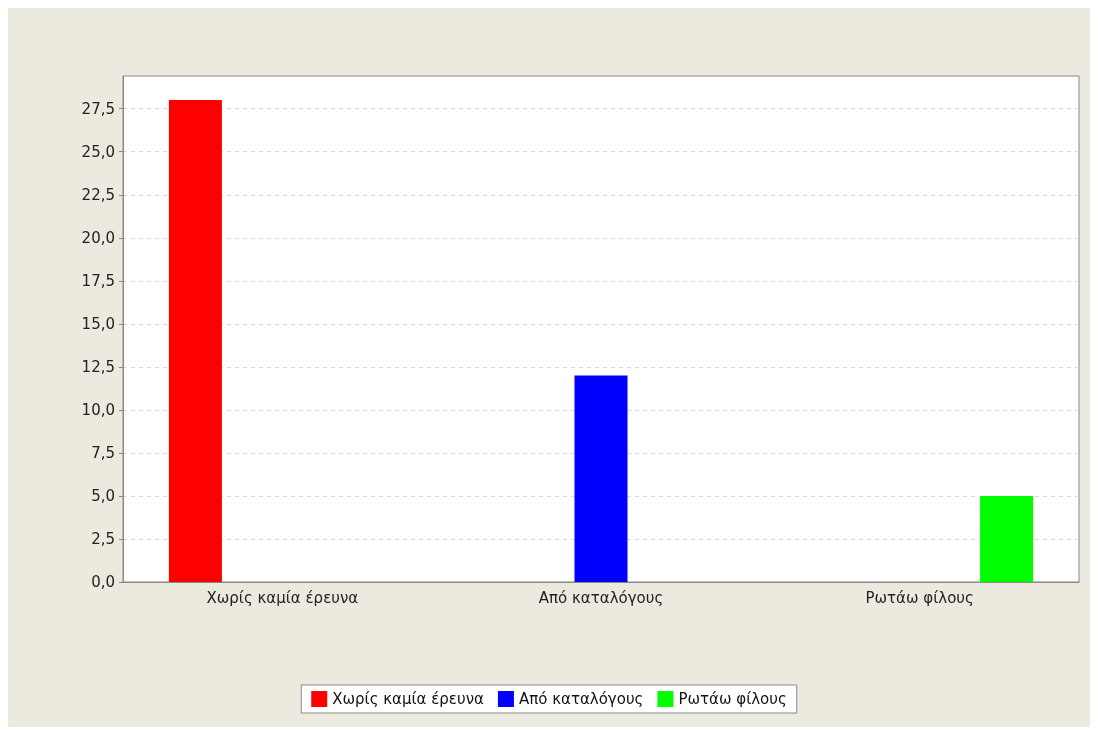 This screenshot has width=1098, height=735. I want to click on y-tick-label: 15,0, so click(98, 323).